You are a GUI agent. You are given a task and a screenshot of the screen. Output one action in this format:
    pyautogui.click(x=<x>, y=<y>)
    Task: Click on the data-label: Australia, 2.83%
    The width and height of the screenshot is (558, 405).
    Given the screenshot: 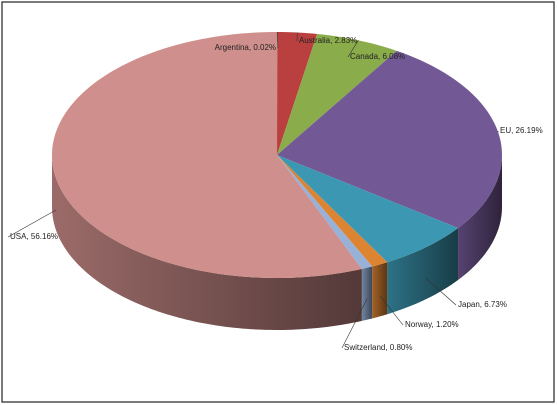 What is the action you would take?
    pyautogui.click(x=328, y=40)
    